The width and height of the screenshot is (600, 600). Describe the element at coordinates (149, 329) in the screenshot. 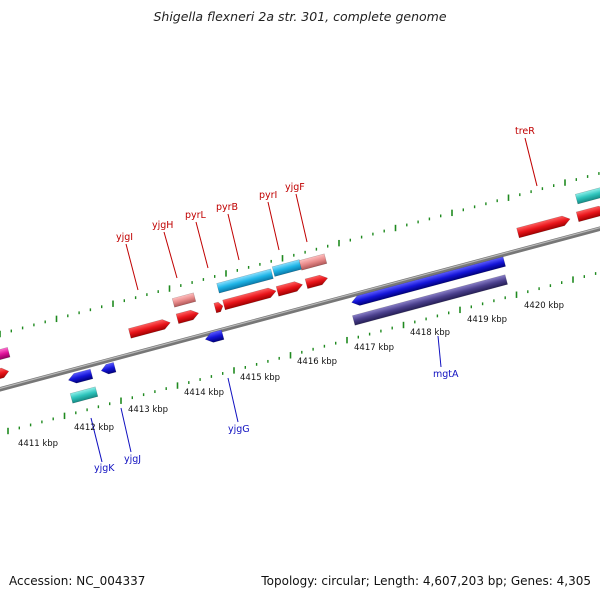

I see `gene-feature-yjgI` at that location.